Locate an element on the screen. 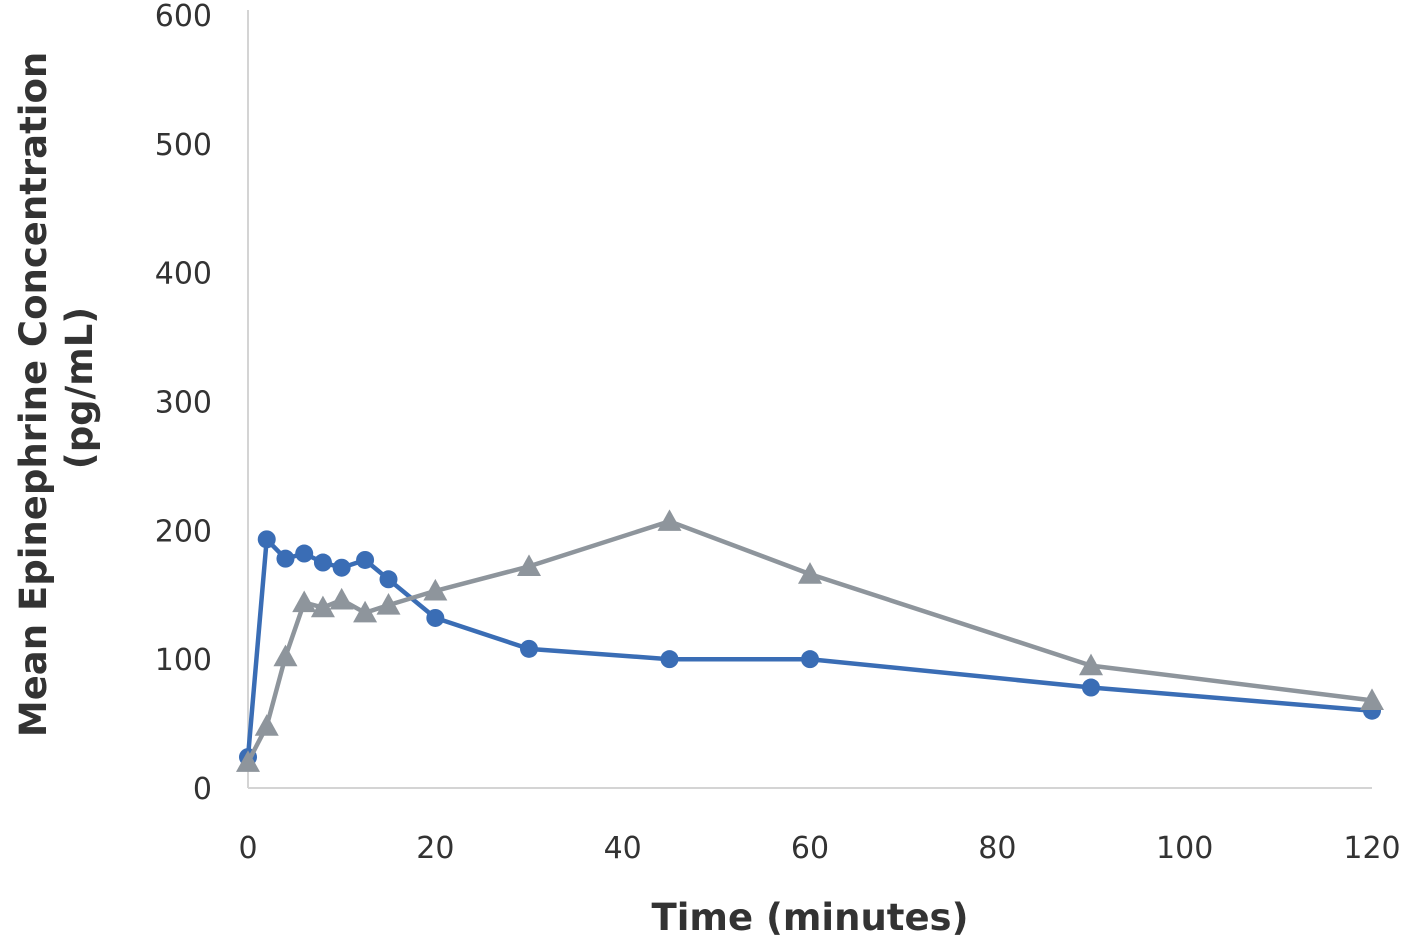 This screenshot has height=943, width=1405. x-tick-label: 20 is located at coordinates (435, 848).